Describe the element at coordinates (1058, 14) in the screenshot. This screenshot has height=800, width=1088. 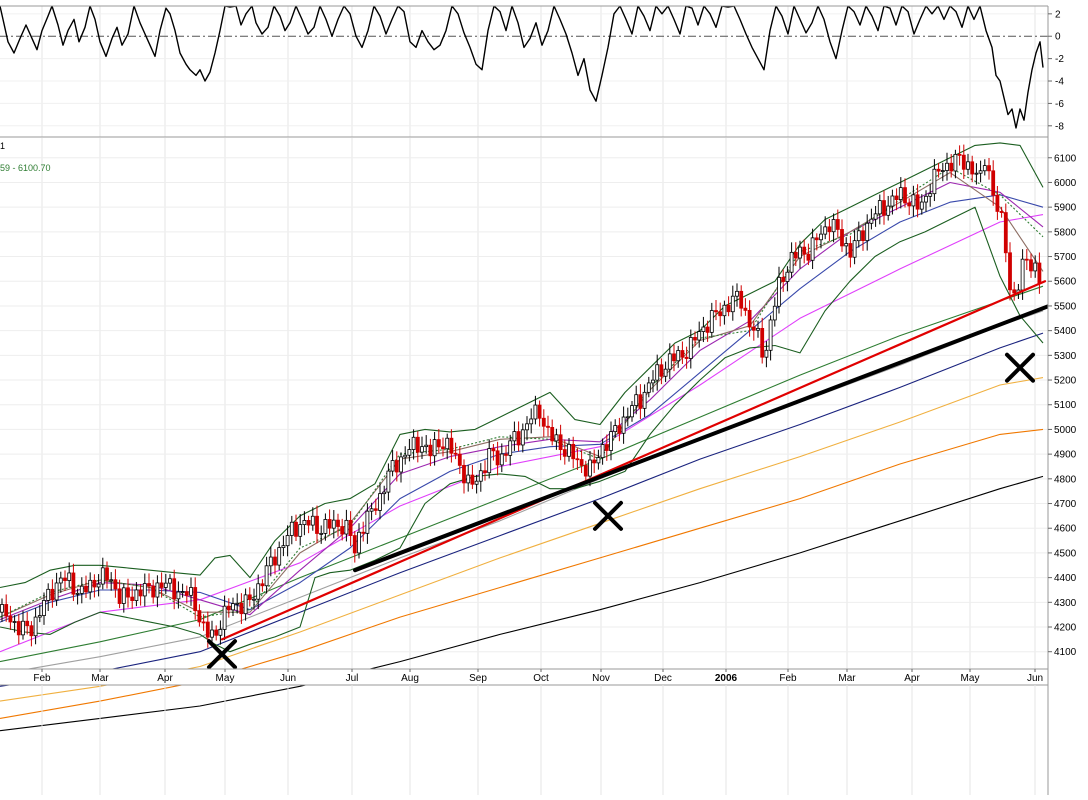
I see `oscillator-y-tick-label: 2` at that location.